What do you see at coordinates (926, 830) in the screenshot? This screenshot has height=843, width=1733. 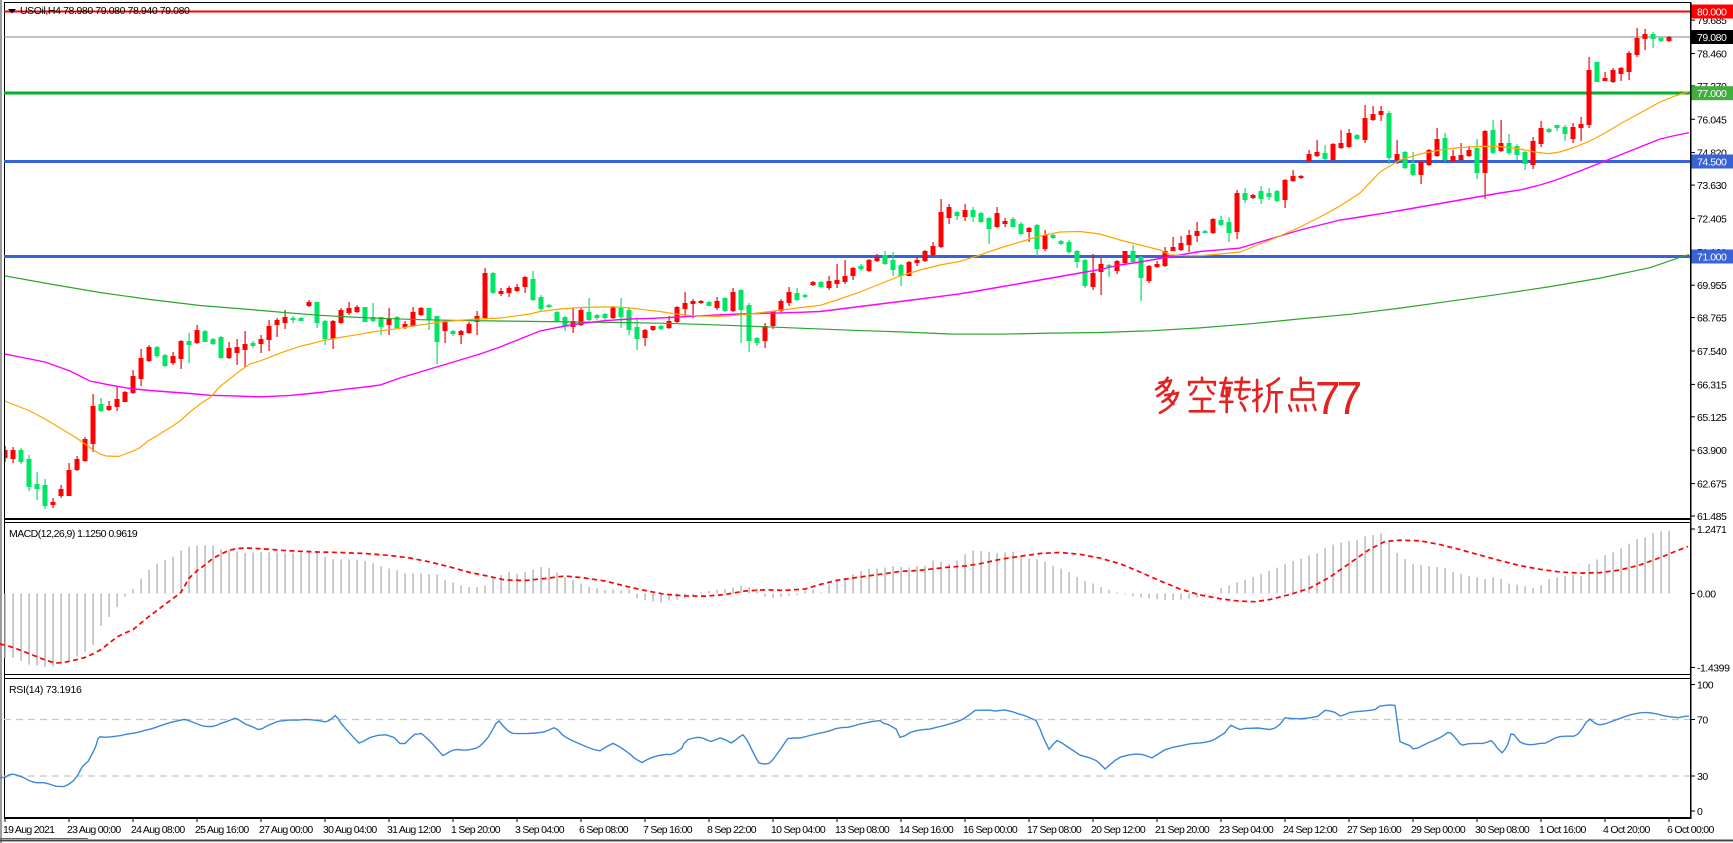 I see `svg-text: 14 Sep 16:00` at bounding box center [926, 830].